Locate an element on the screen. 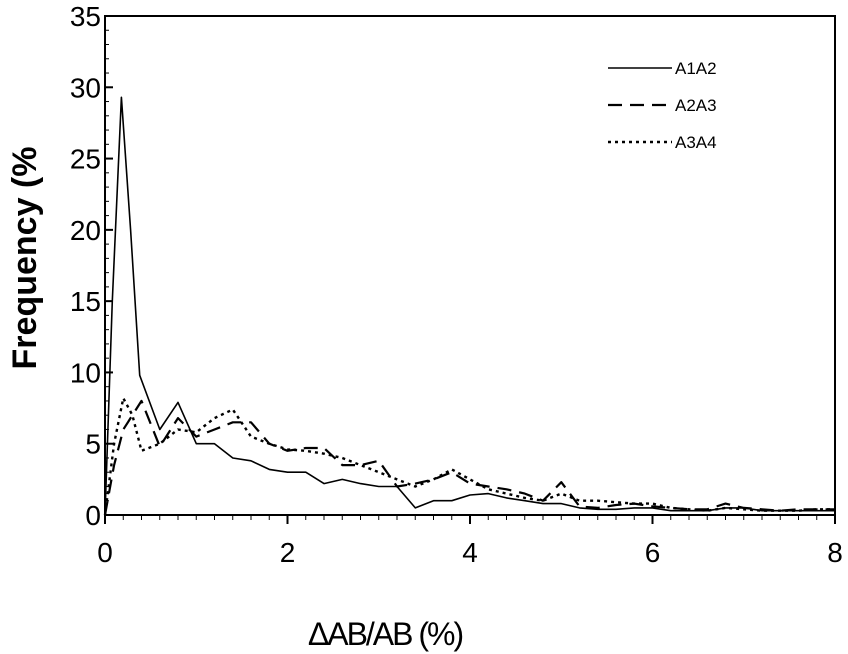 The image size is (848, 654). legend-label-a2a3: A2A3 is located at coordinates (696, 105).